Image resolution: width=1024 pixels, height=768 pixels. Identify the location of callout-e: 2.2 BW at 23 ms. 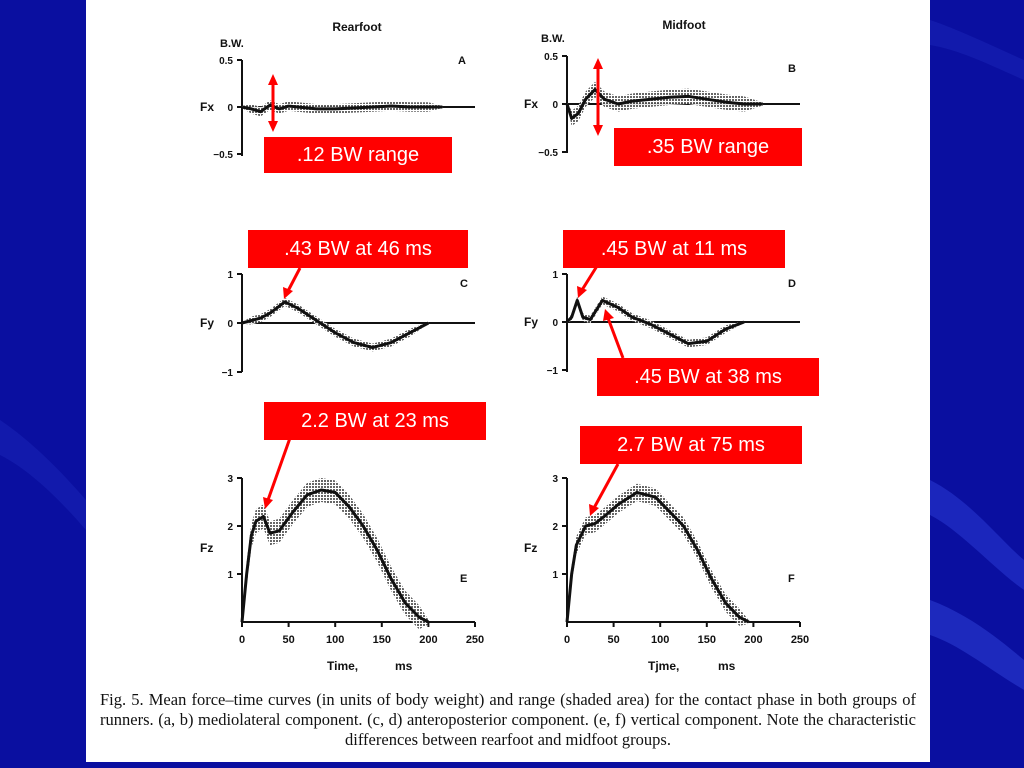
(375, 421).